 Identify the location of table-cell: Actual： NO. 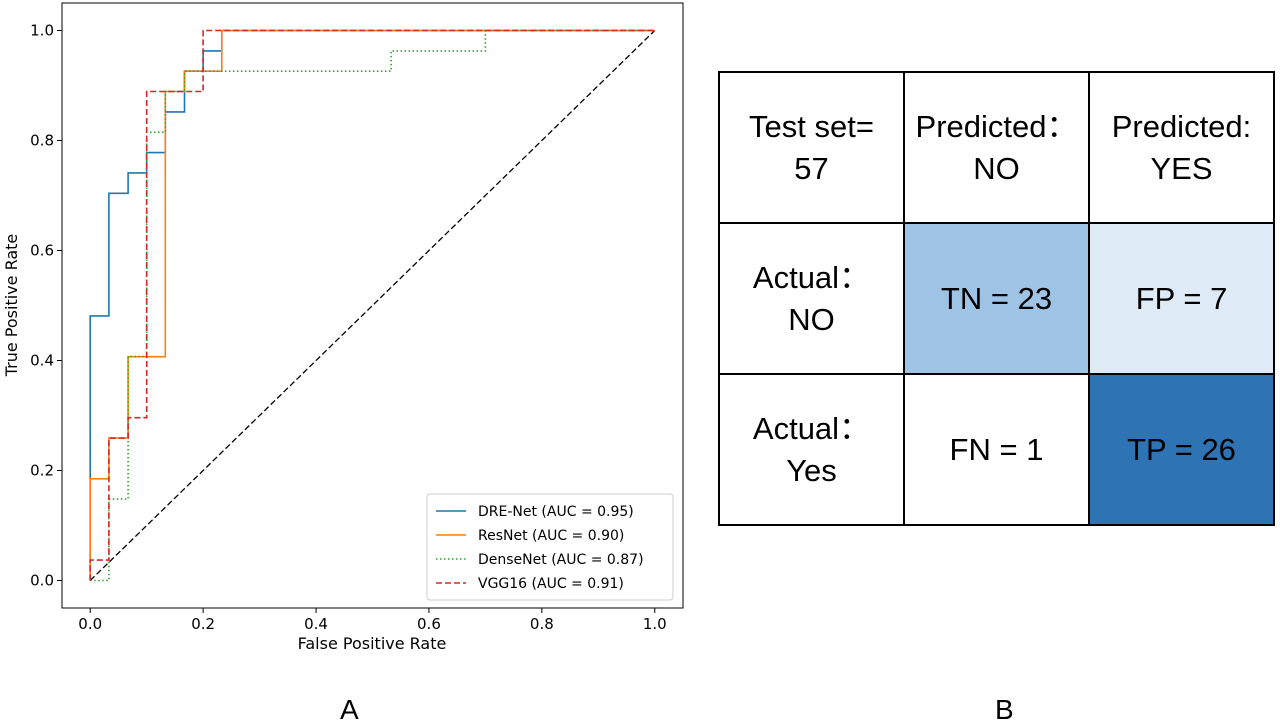
(811, 298).